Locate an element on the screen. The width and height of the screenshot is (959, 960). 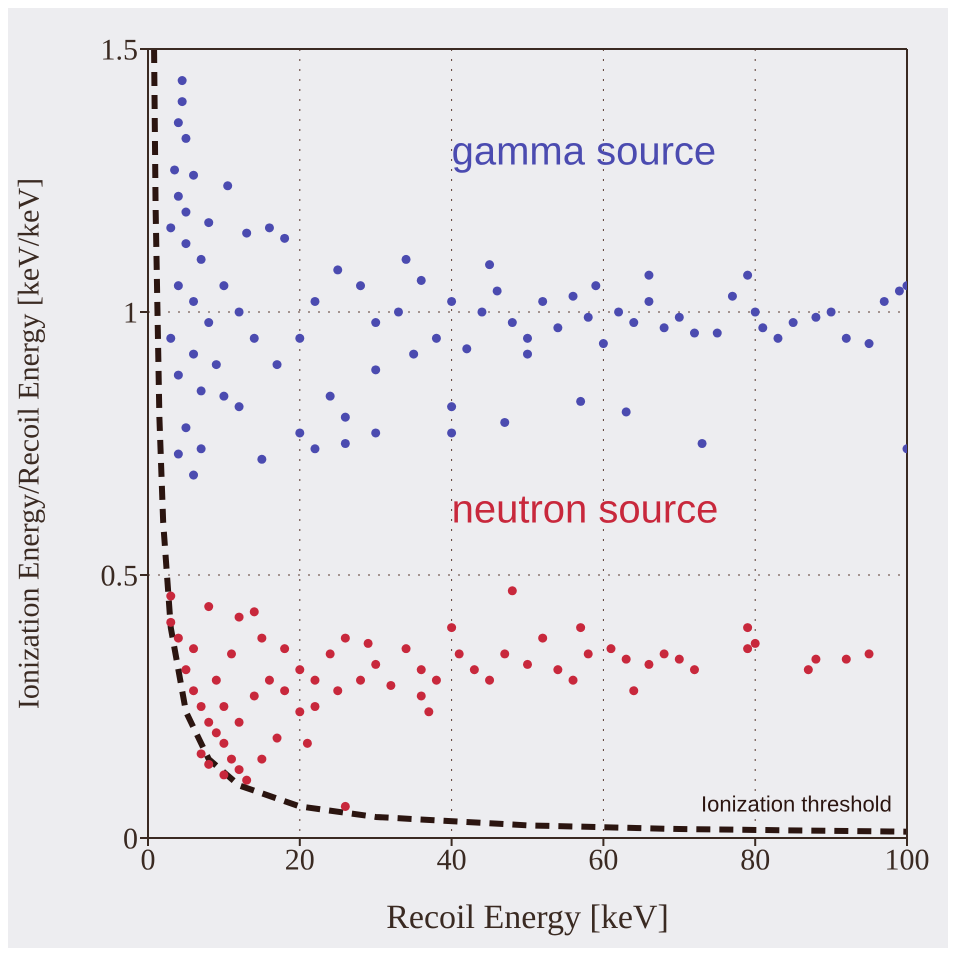
y-tick-label: 1.5 is located at coordinates (119, 50).